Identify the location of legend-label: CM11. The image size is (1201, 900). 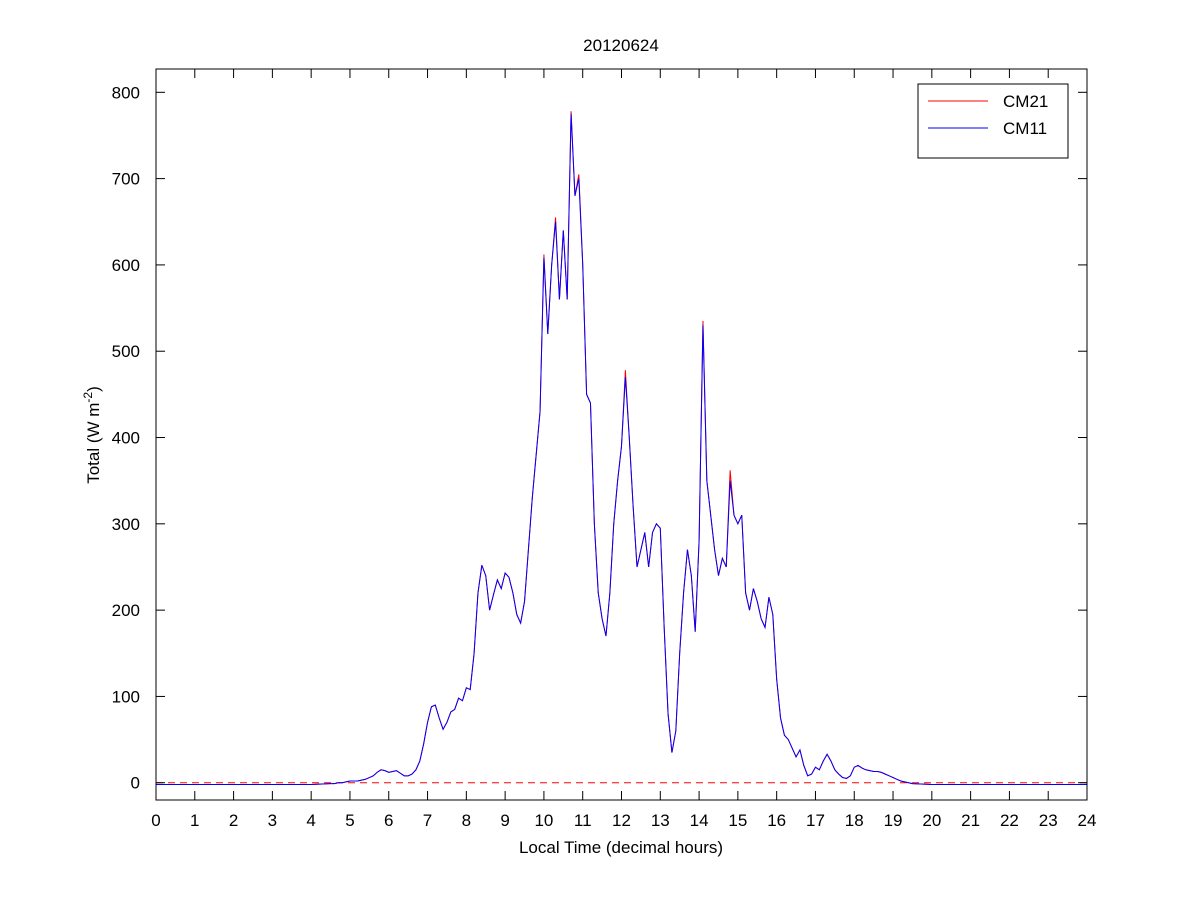
(1025, 128).